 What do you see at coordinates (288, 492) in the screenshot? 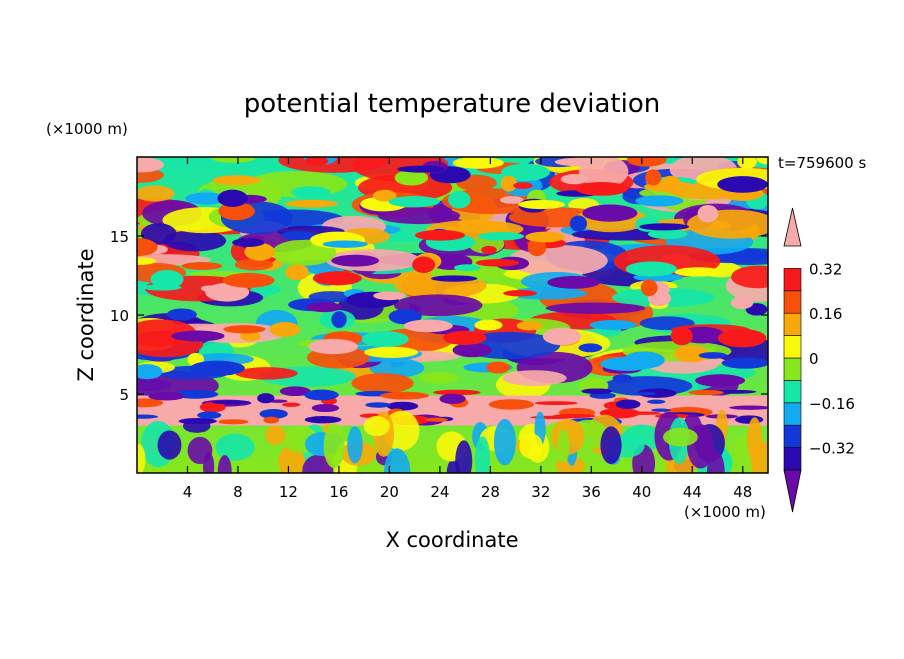
I see `x-tick-label: 12` at bounding box center [288, 492].